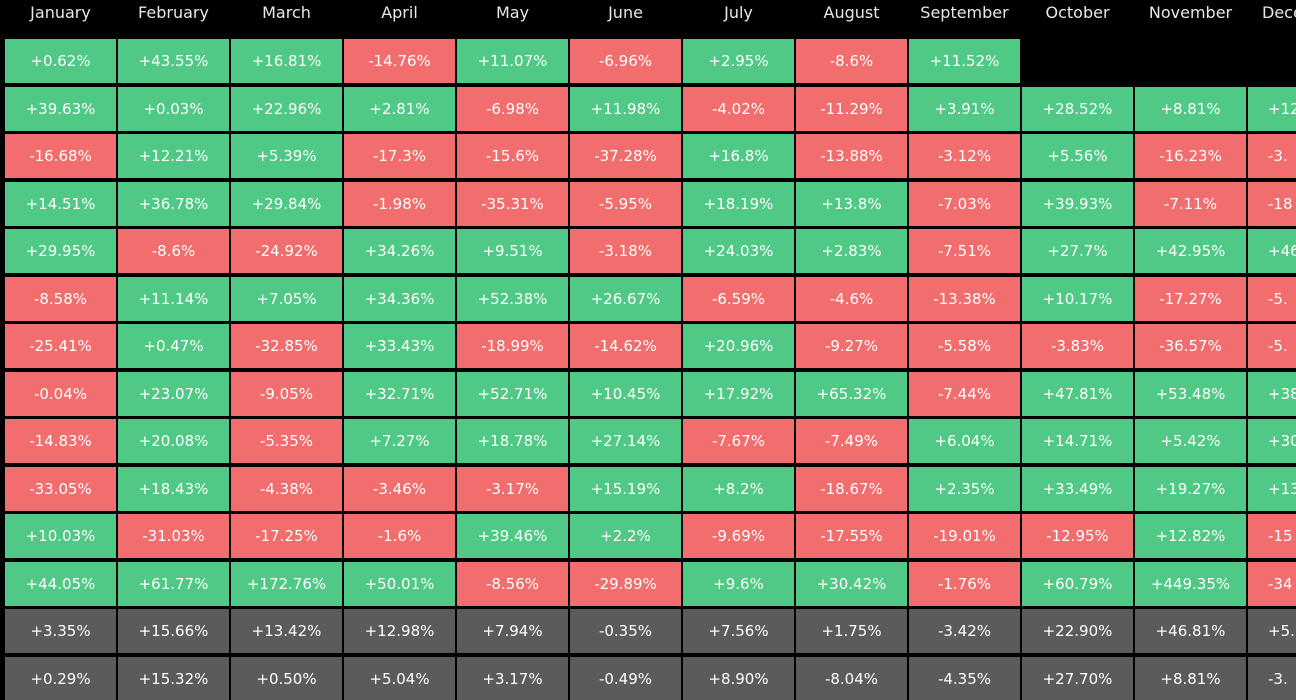 The width and height of the screenshot is (1296, 700). What do you see at coordinates (1190, 108) in the screenshot?
I see `return-cell: +8.81%` at bounding box center [1190, 108].